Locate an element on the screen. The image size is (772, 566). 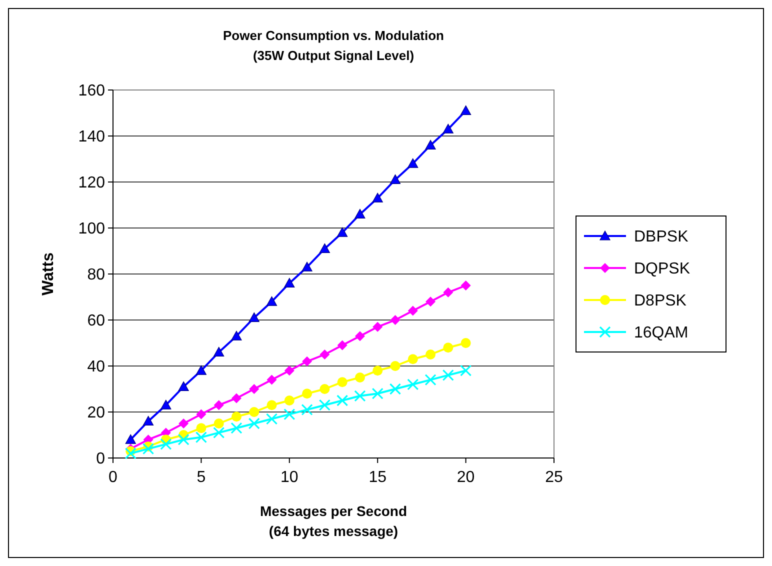
y-tick-label: 100 is located at coordinates (92, 229).